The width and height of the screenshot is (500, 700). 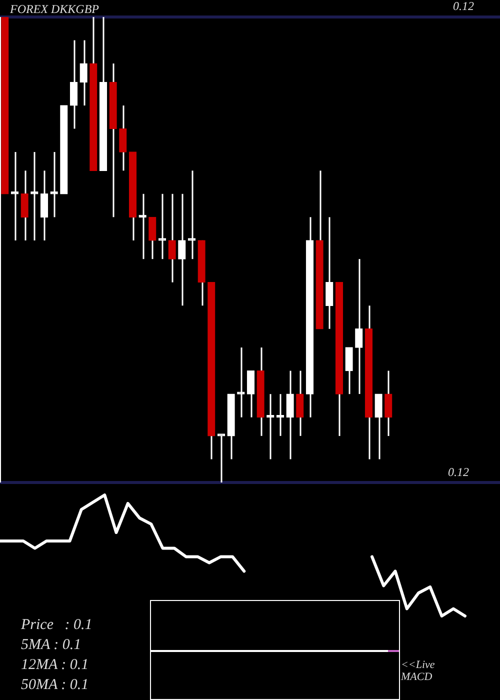 What do you see at coordinates (54, 9) in the screenshot?
I see `chart-title: FOREX DKKGBP` at bounding box center [54, 9].